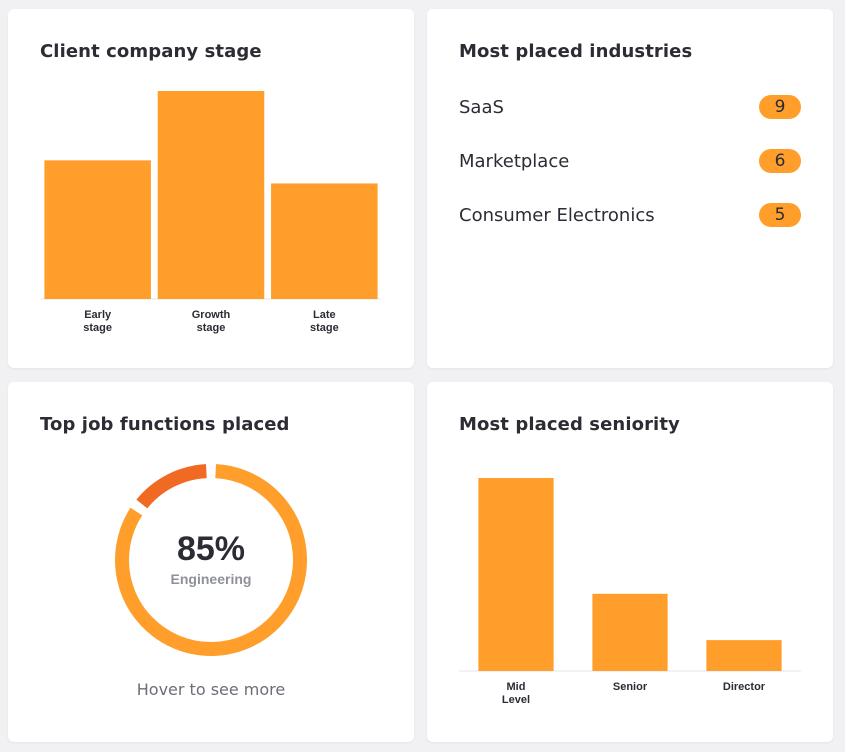  What do you see at coordinates (171, 486) in the screenshot?
I see `donut-segment-other` at bounding box center [171, 486].